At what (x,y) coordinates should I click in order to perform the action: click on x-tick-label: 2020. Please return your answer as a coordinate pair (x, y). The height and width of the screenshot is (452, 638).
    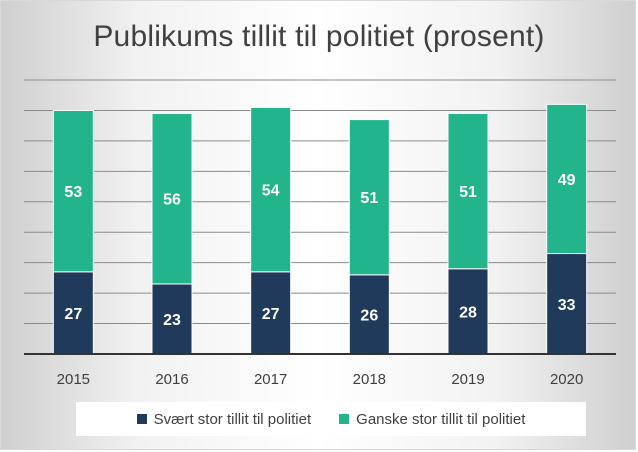
    Looking at the image, I should click on (566, 379).